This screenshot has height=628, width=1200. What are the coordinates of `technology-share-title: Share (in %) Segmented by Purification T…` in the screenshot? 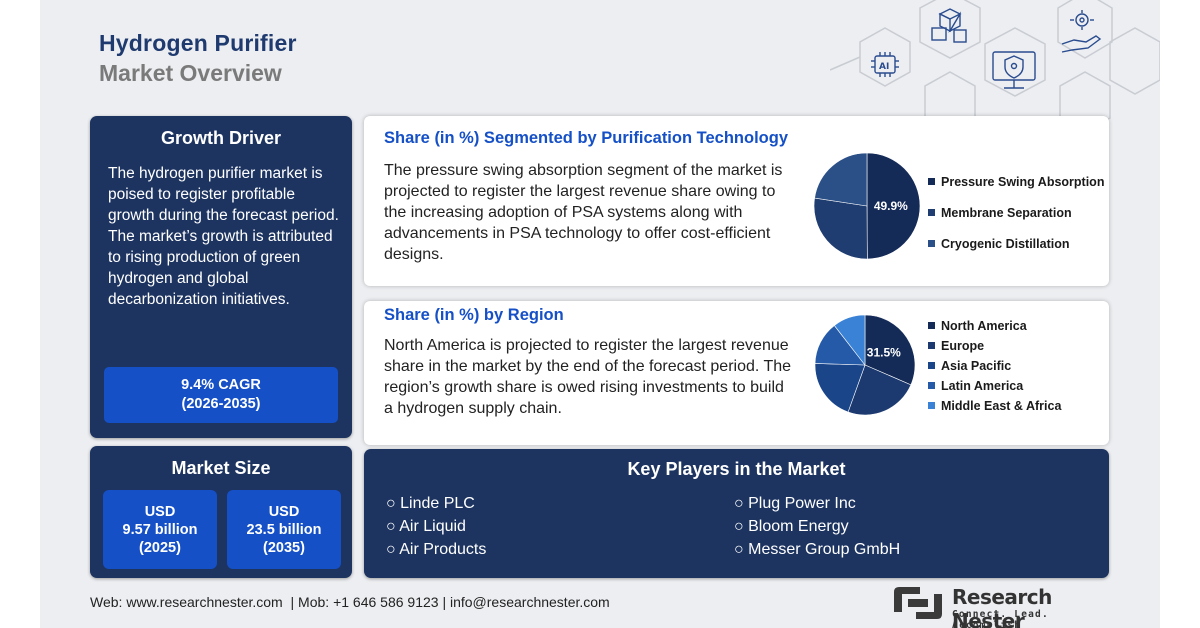 It's located at (586, 138).